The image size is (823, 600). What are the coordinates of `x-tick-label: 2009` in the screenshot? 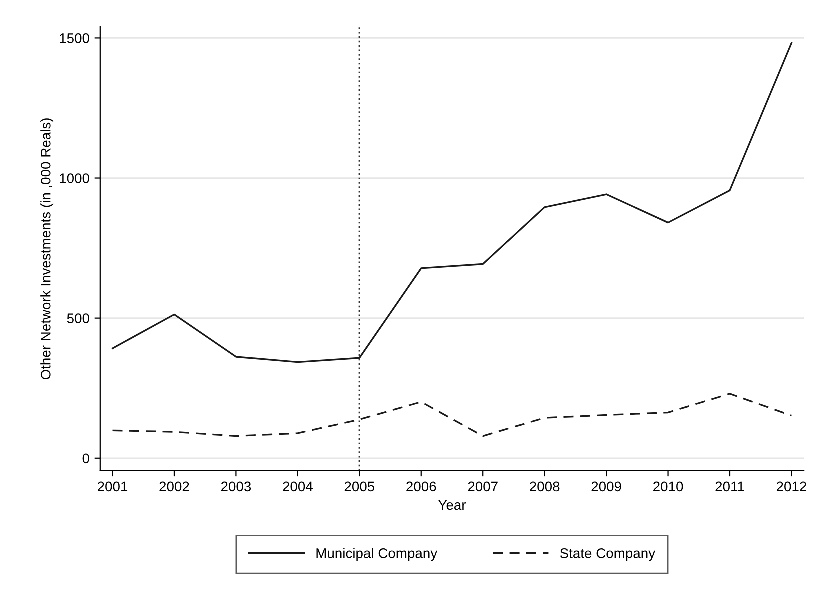 It's located at (607, 487).